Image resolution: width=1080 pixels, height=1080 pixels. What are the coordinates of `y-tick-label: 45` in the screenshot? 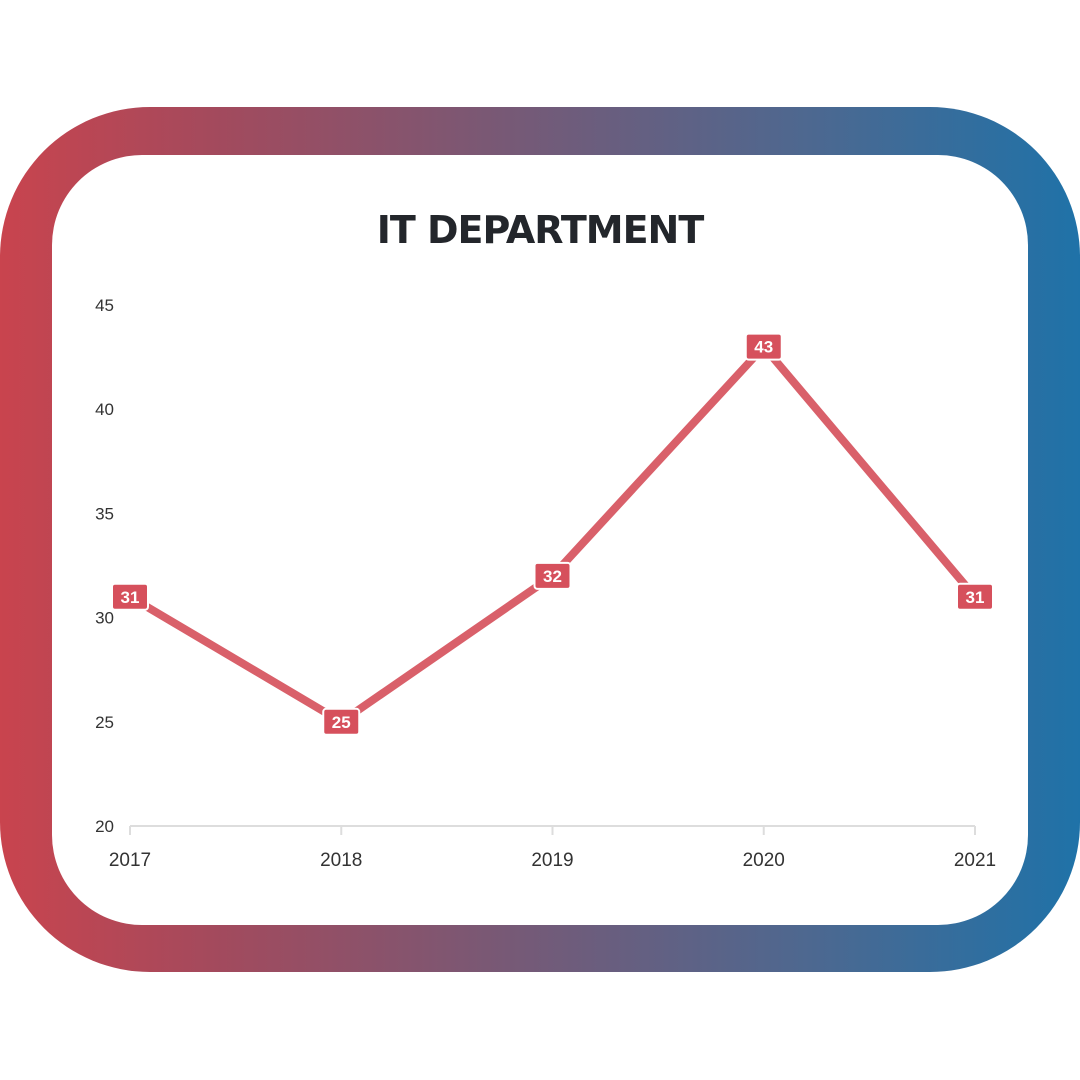 It's located at (104, 305).